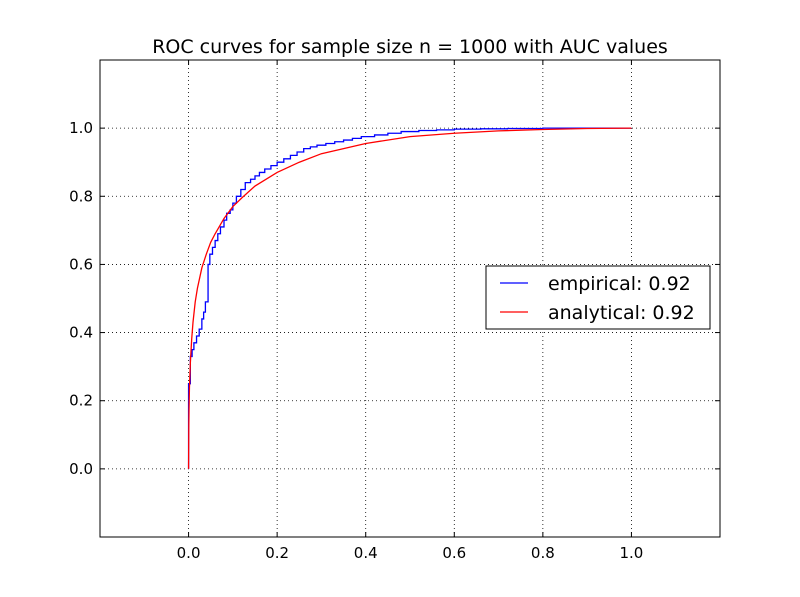 The width and height of the screenshot is (800, 597). What do you see at coordinates (619, 284) in the screenshot?
I see `legend-label-empirical: empirical: 0.92` at bounding box center [619, 284].